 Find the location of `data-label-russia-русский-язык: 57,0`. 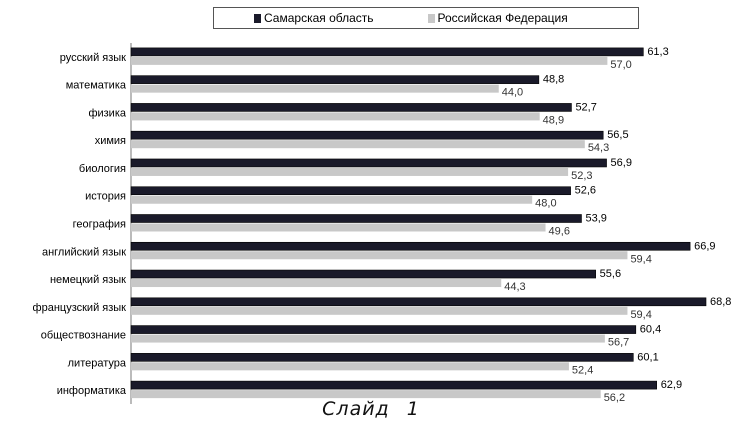

data-label-russia-русский-язык: 57,0 is located at coordinates (620, 65).